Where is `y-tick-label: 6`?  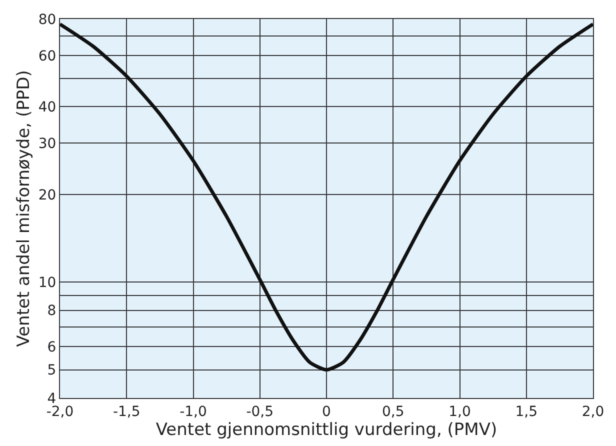 y-tick-label: 6 is located at coordinates (51, 348).